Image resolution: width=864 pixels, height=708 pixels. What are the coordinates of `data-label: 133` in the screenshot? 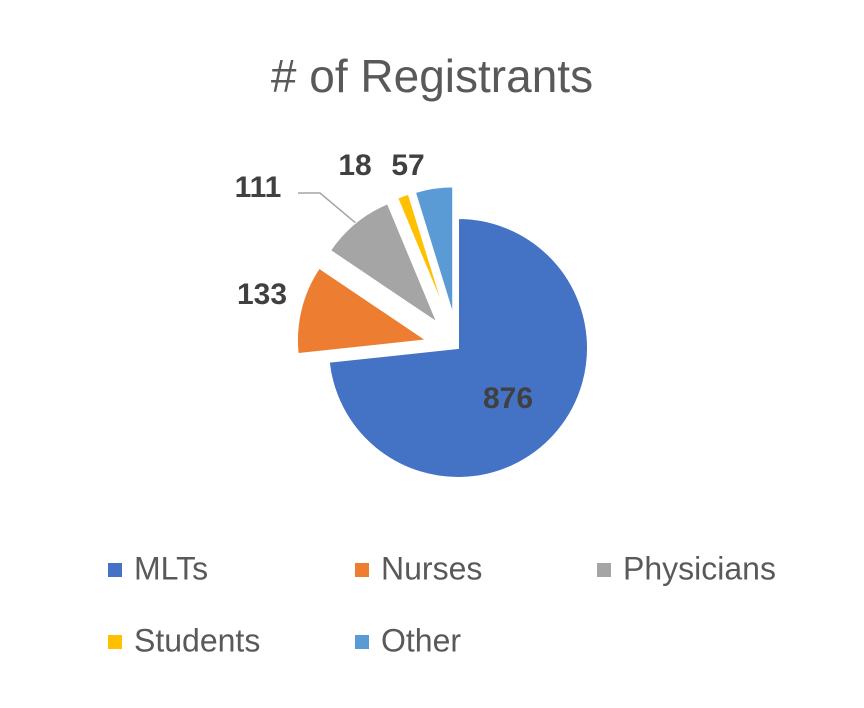 It's located at (262, 294).